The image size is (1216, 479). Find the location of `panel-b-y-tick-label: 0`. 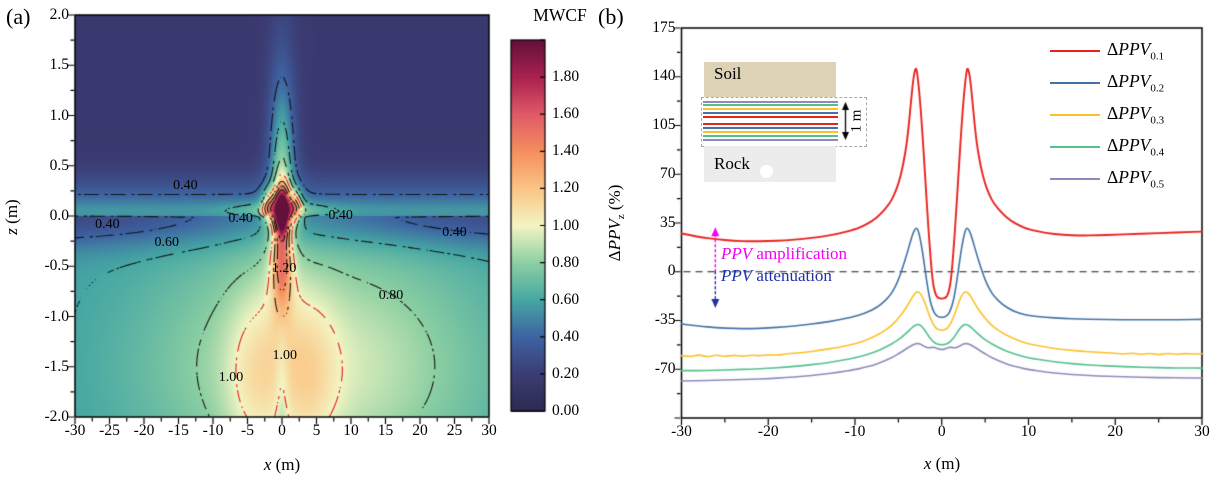

panel-b-y-tick-label: 0 is located at coordinates (671, 271).